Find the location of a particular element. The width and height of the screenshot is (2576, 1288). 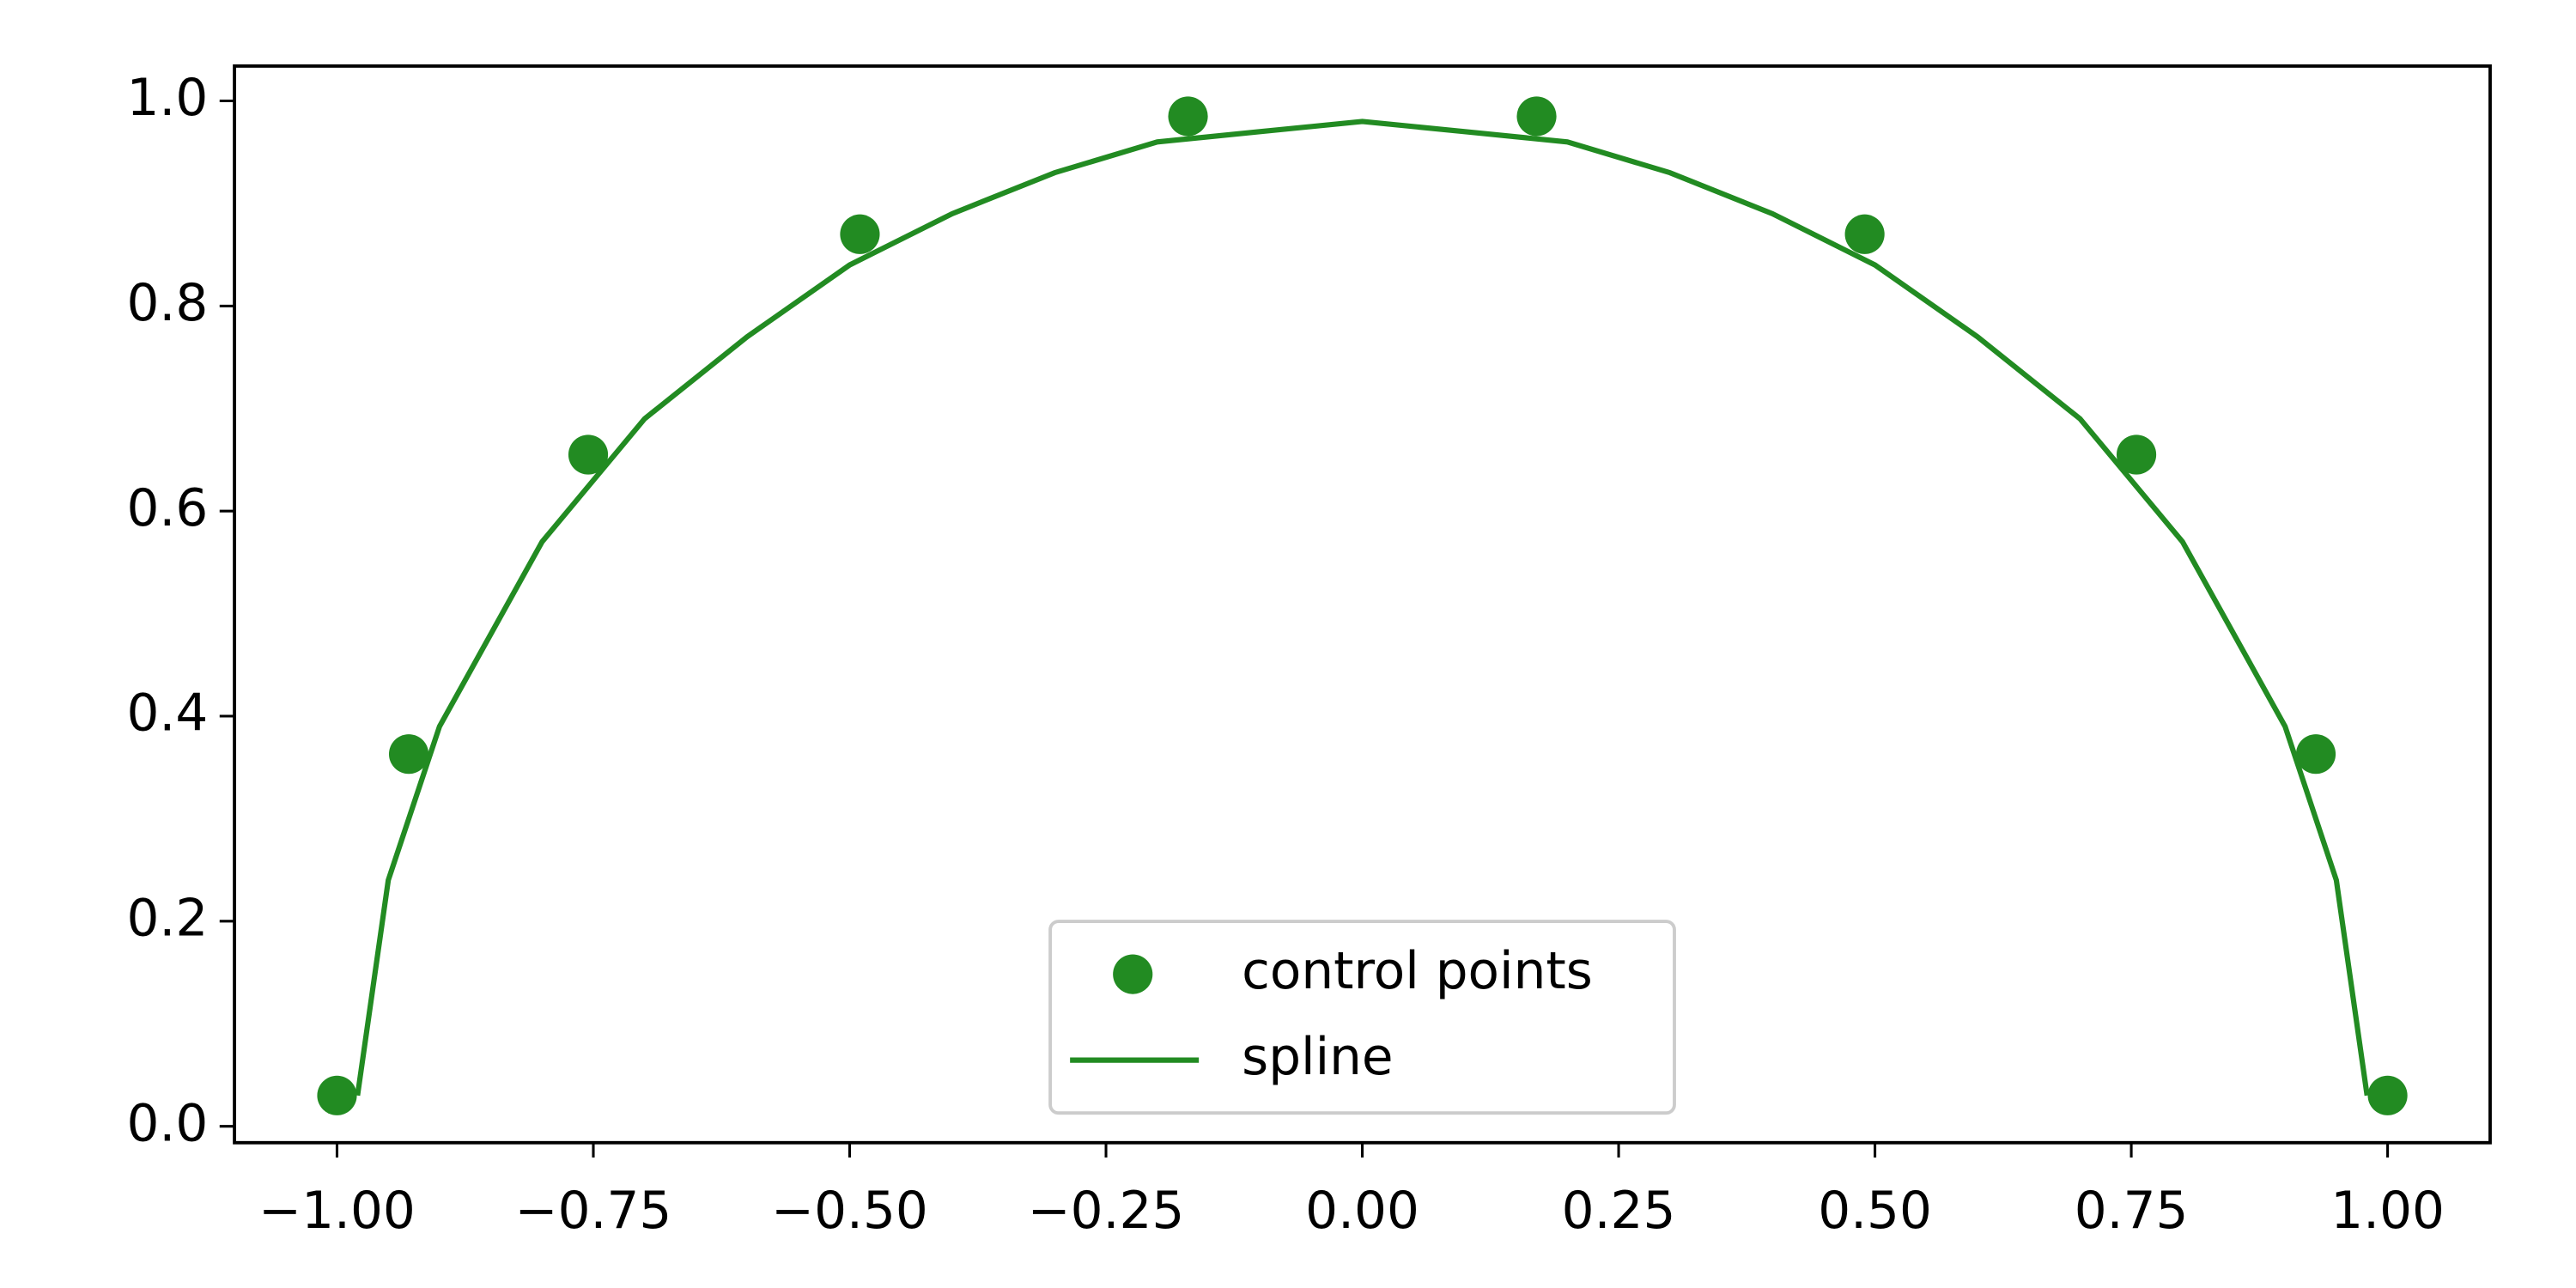

y-tick-label: 0.8 is located at coordinates (167, 303).